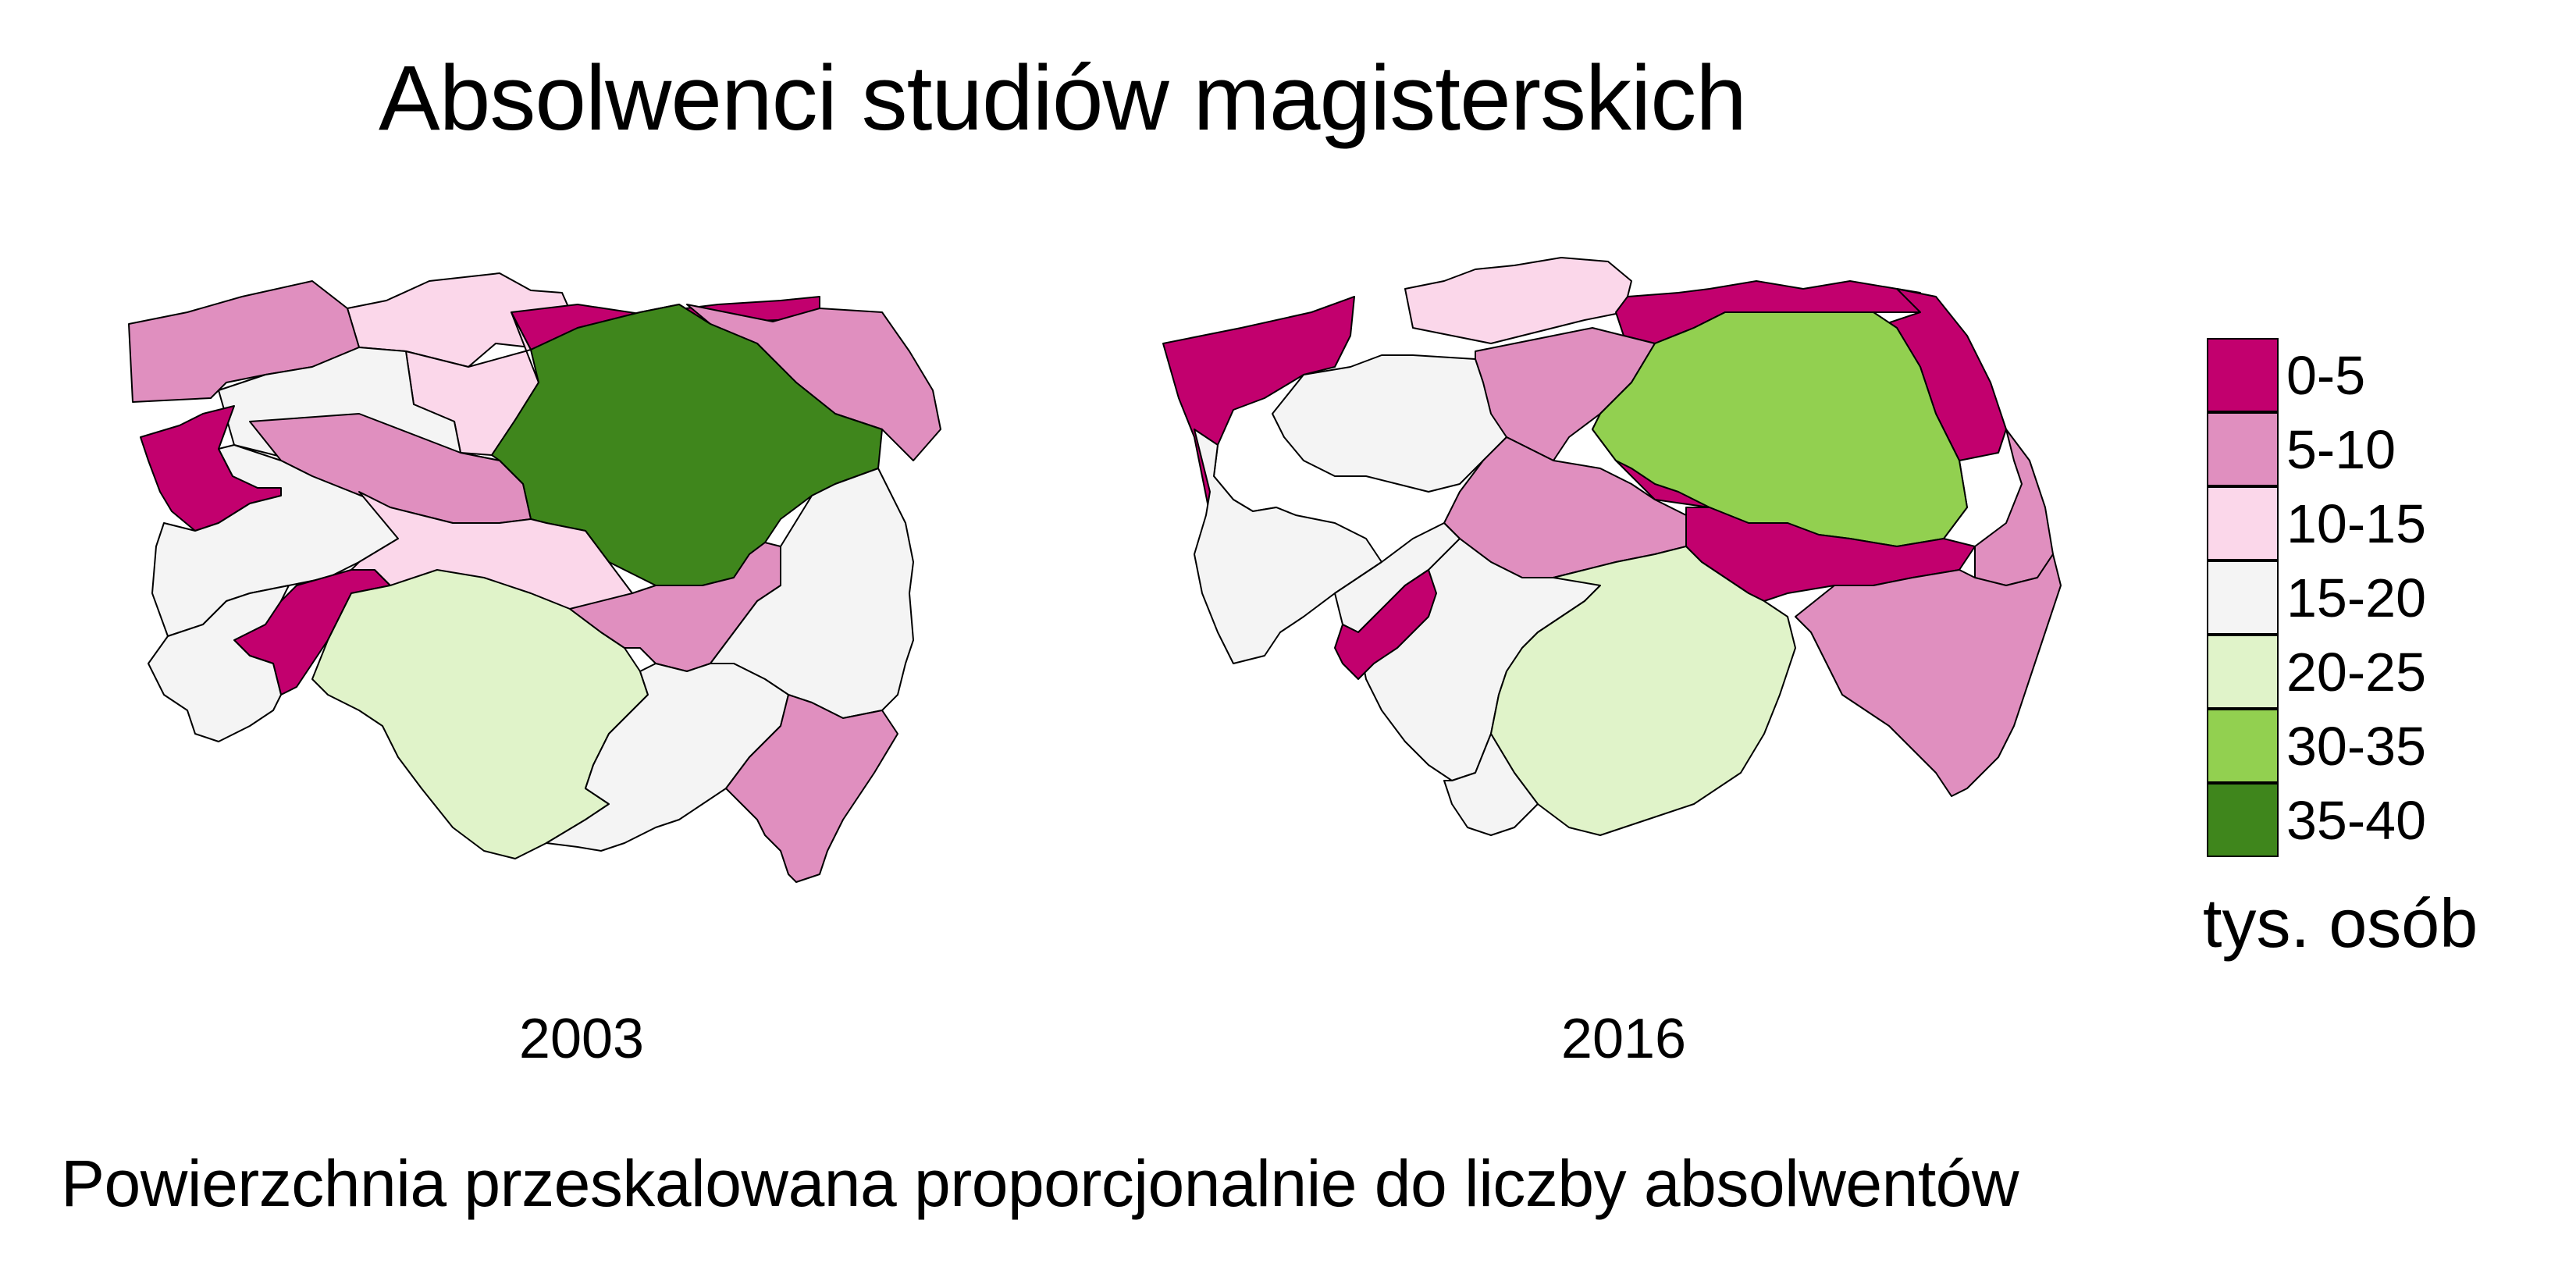 The image size is (2576, 1288). What do you see at coordinates (2356, 523) in the screenshot?
I see `legend-label: 10-15` at bounding box center [2356, 523].